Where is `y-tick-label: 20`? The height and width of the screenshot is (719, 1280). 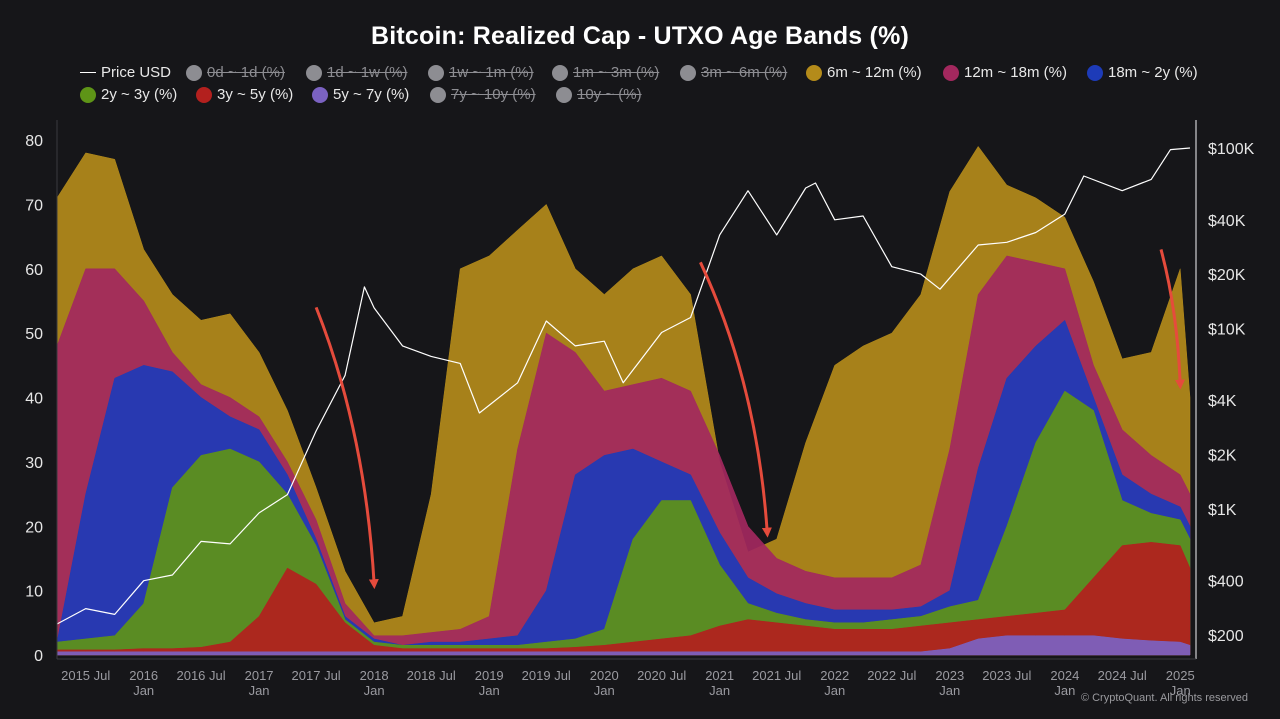
y-tick-label: 20 is located at coordinates (34, 527).